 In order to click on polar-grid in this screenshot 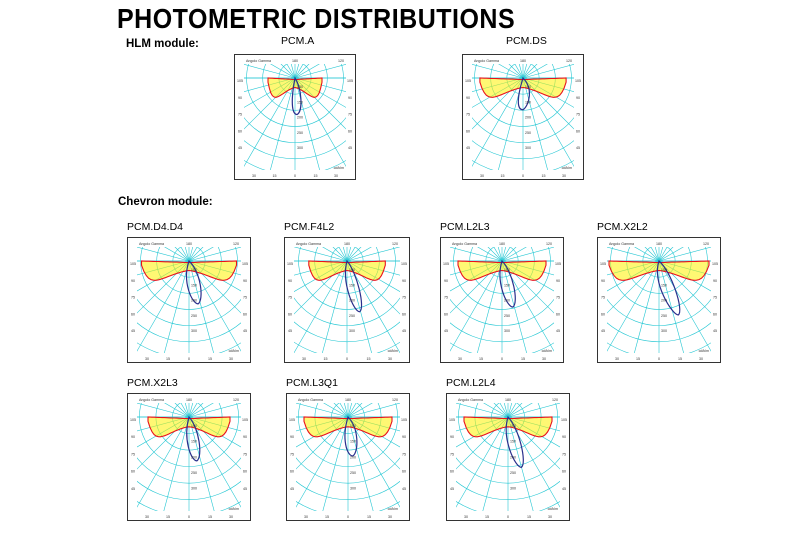, I will do `click(347, 300)`.